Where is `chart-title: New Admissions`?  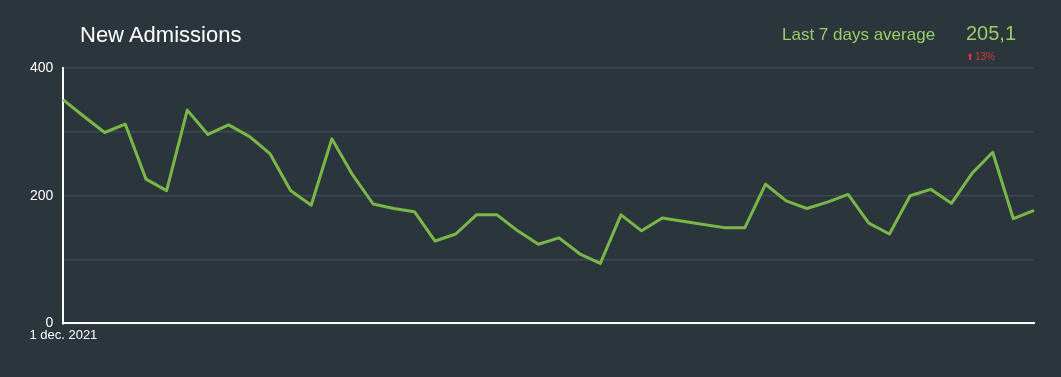 chart-title: New Admissions is located at coordinates (161, 35).